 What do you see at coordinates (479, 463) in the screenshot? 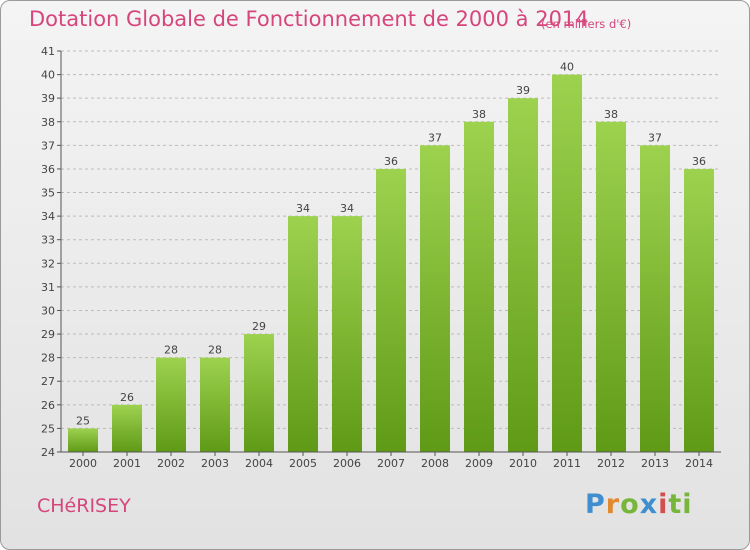
I see `x-tick-label: 2009` at bounding box center [479, 463].